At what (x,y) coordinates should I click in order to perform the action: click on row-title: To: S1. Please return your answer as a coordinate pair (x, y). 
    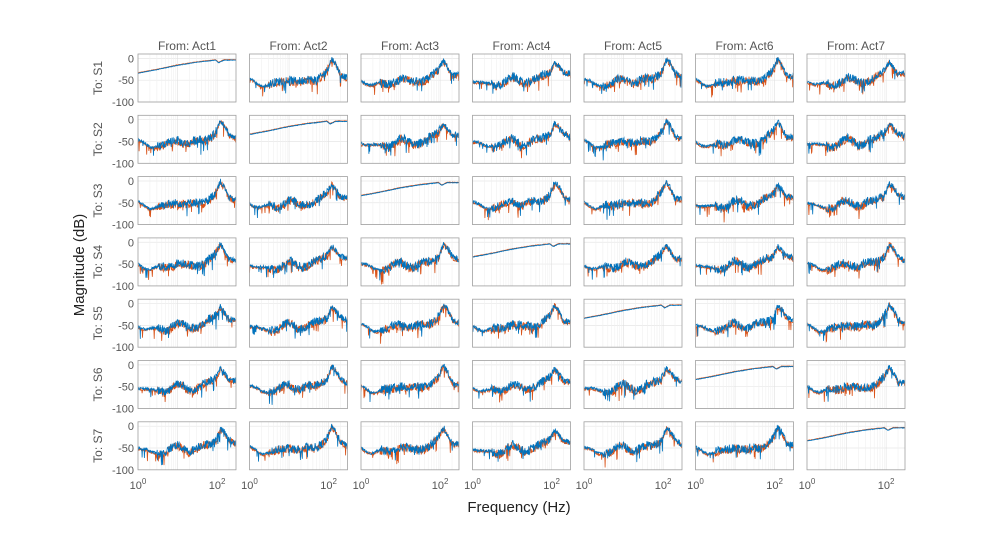
    Looking at the image, I should click on (98, 78).